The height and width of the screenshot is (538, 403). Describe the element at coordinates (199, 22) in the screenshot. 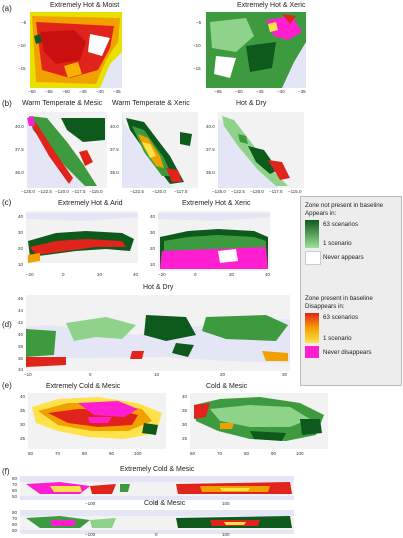

I see `a2-ytick-0: −5` at that location.